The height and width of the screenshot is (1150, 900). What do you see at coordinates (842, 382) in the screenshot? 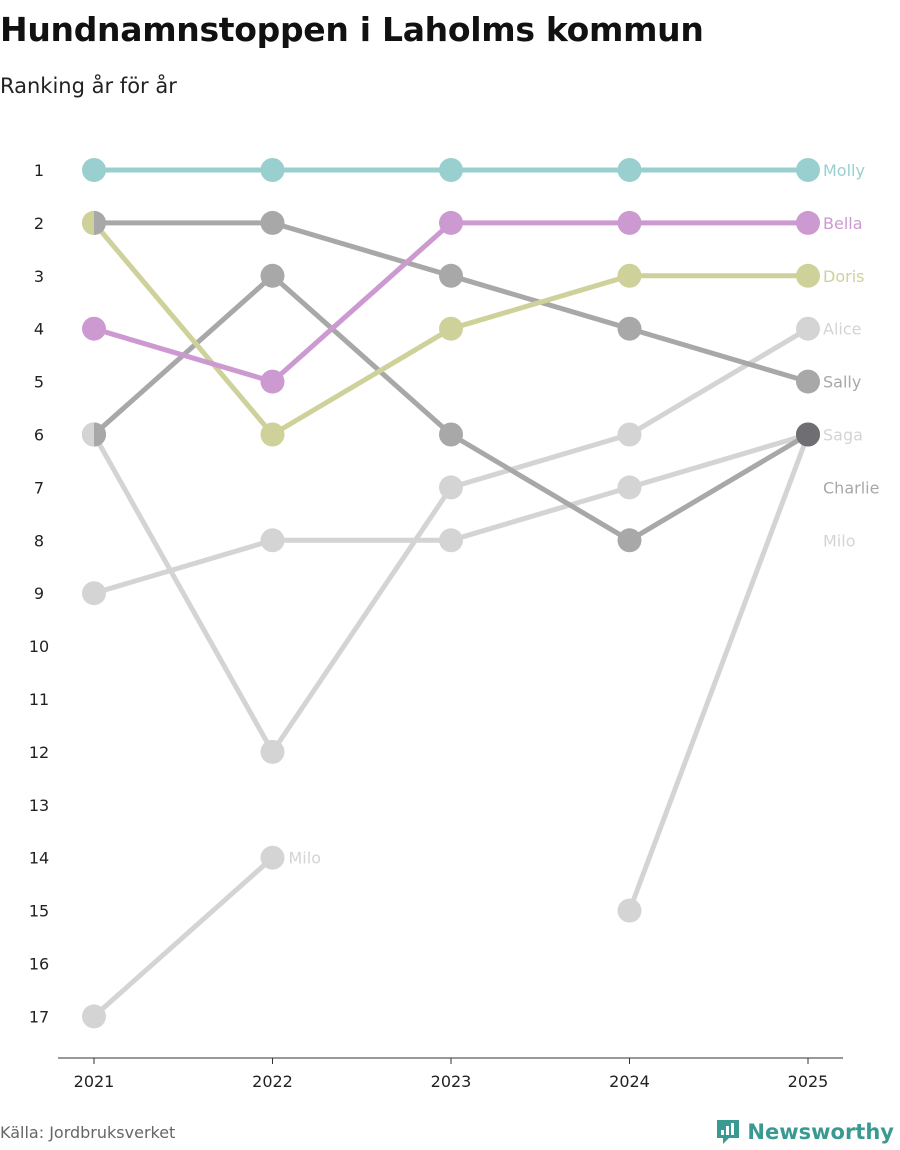
I see `end-label-sally: Sally` at bounding box center [842, 382].